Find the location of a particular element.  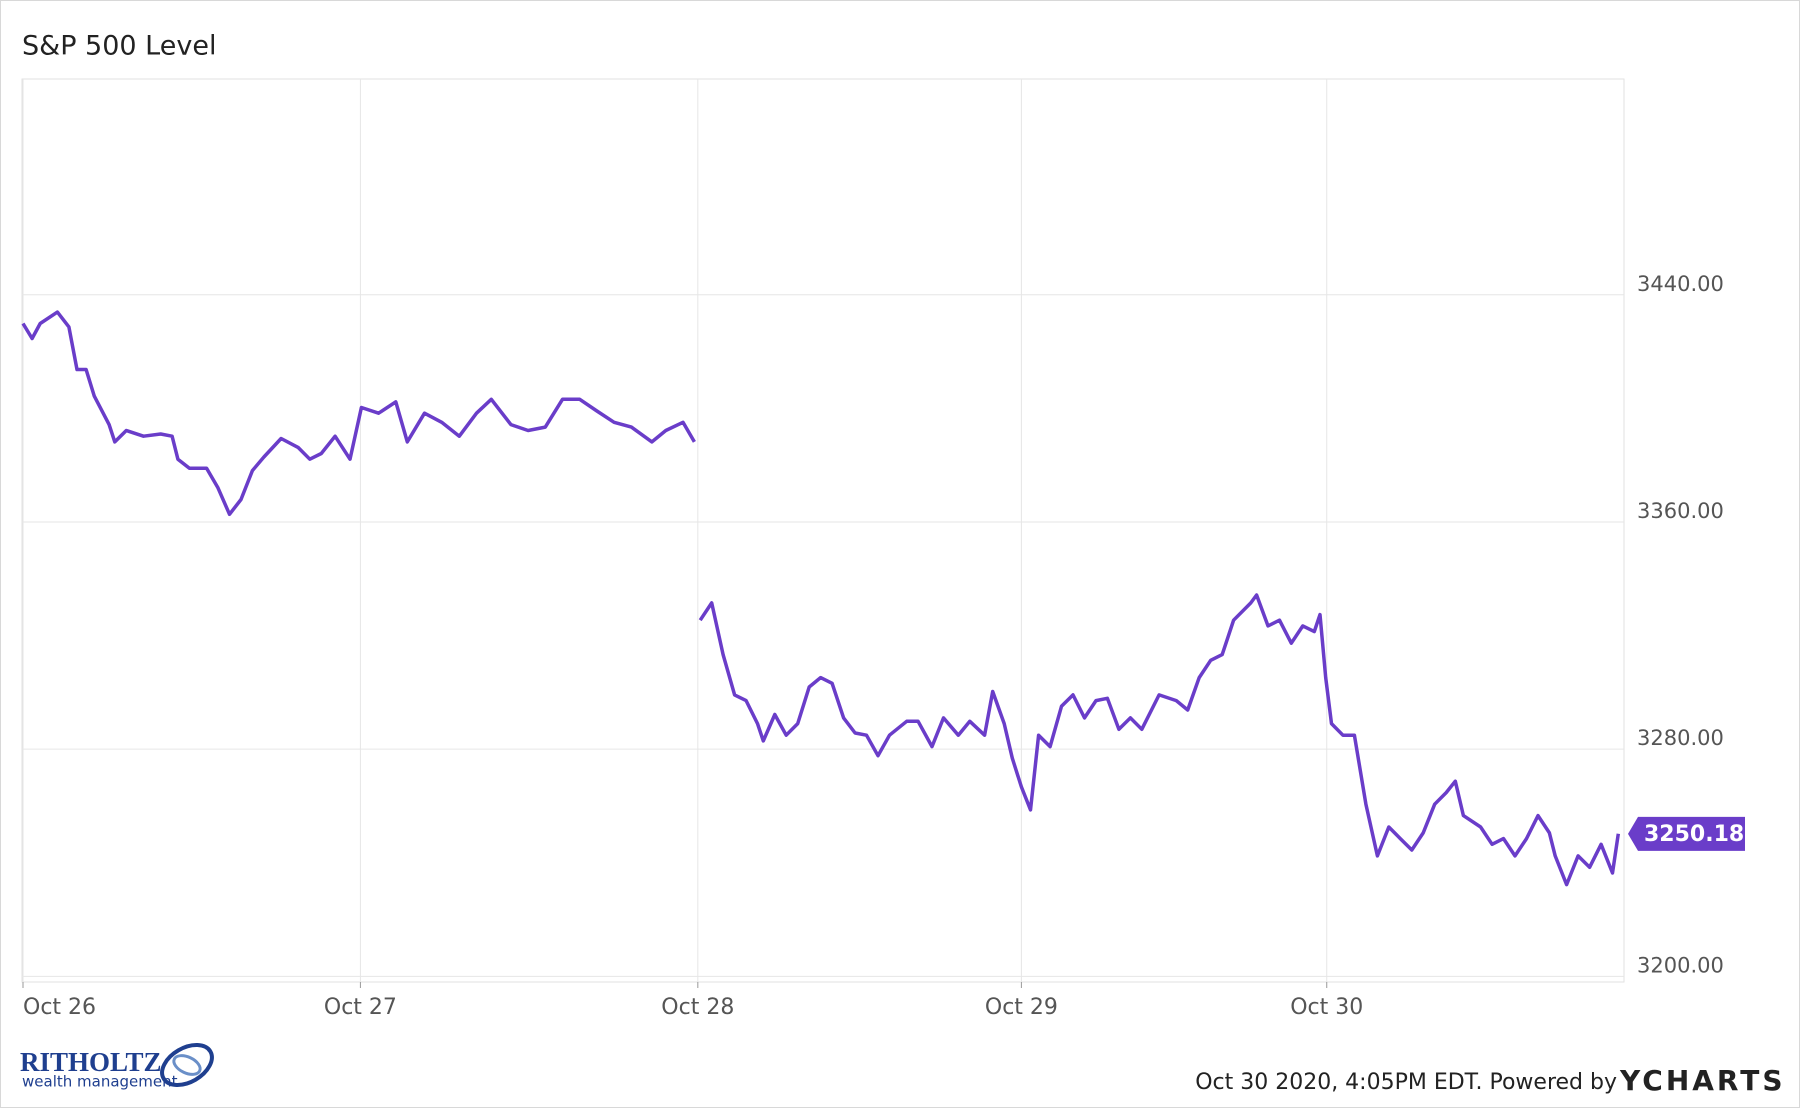

last-value-label: 3250.18 is located at coordinates (1694, 834).